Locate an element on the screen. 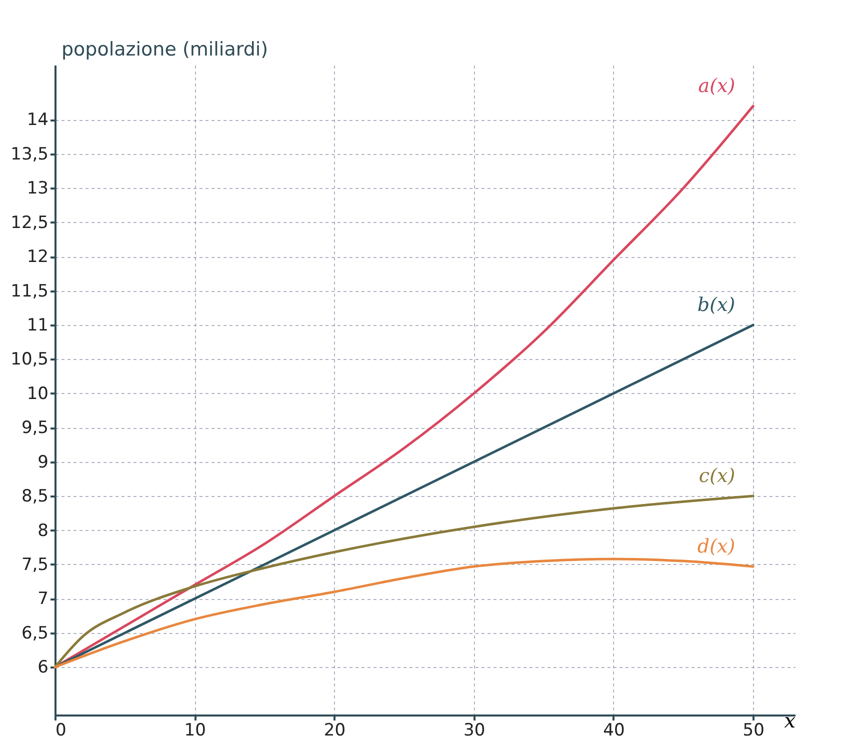  y-tick-label: 12 is located at coordinates (37, 257).